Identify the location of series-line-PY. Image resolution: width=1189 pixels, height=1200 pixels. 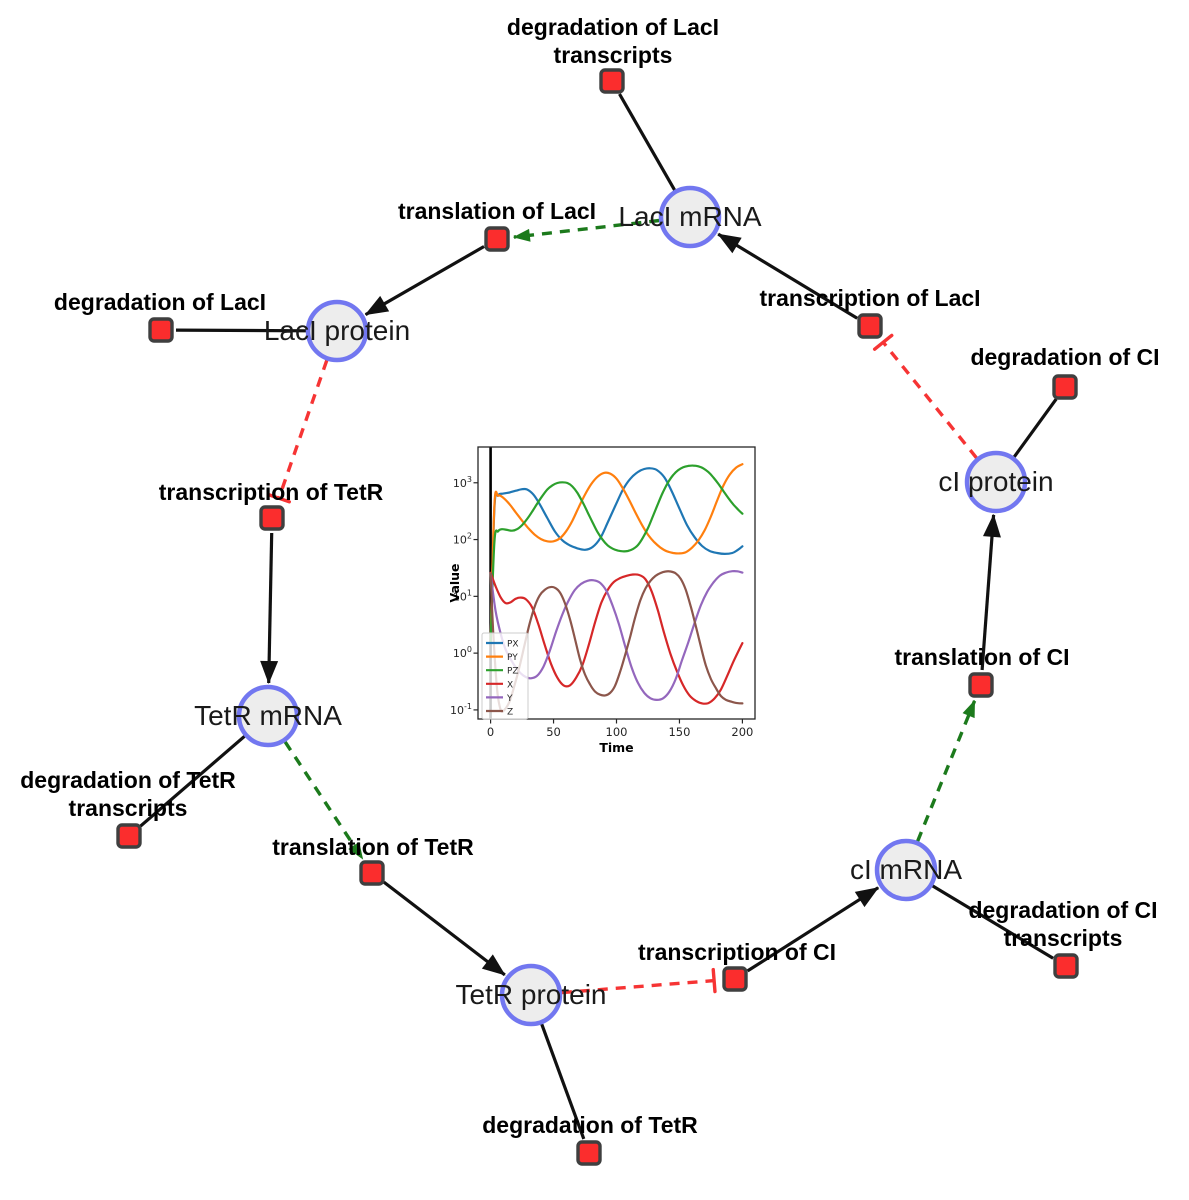
(616, 554).